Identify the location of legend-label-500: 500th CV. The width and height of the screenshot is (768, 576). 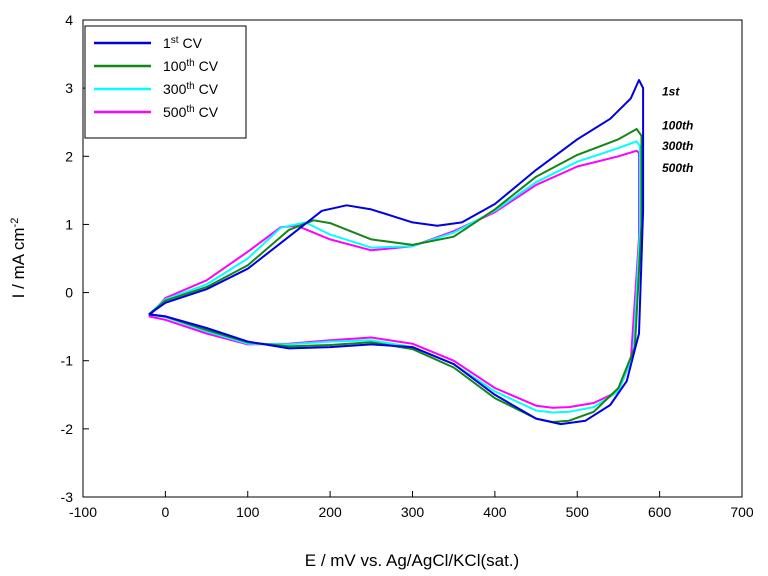
(191, 112).